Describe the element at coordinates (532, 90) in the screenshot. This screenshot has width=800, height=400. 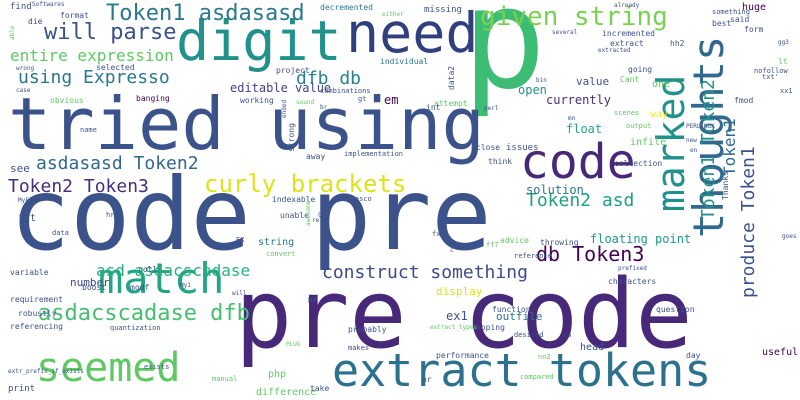
I see `word-cloud-word: open` at that location.